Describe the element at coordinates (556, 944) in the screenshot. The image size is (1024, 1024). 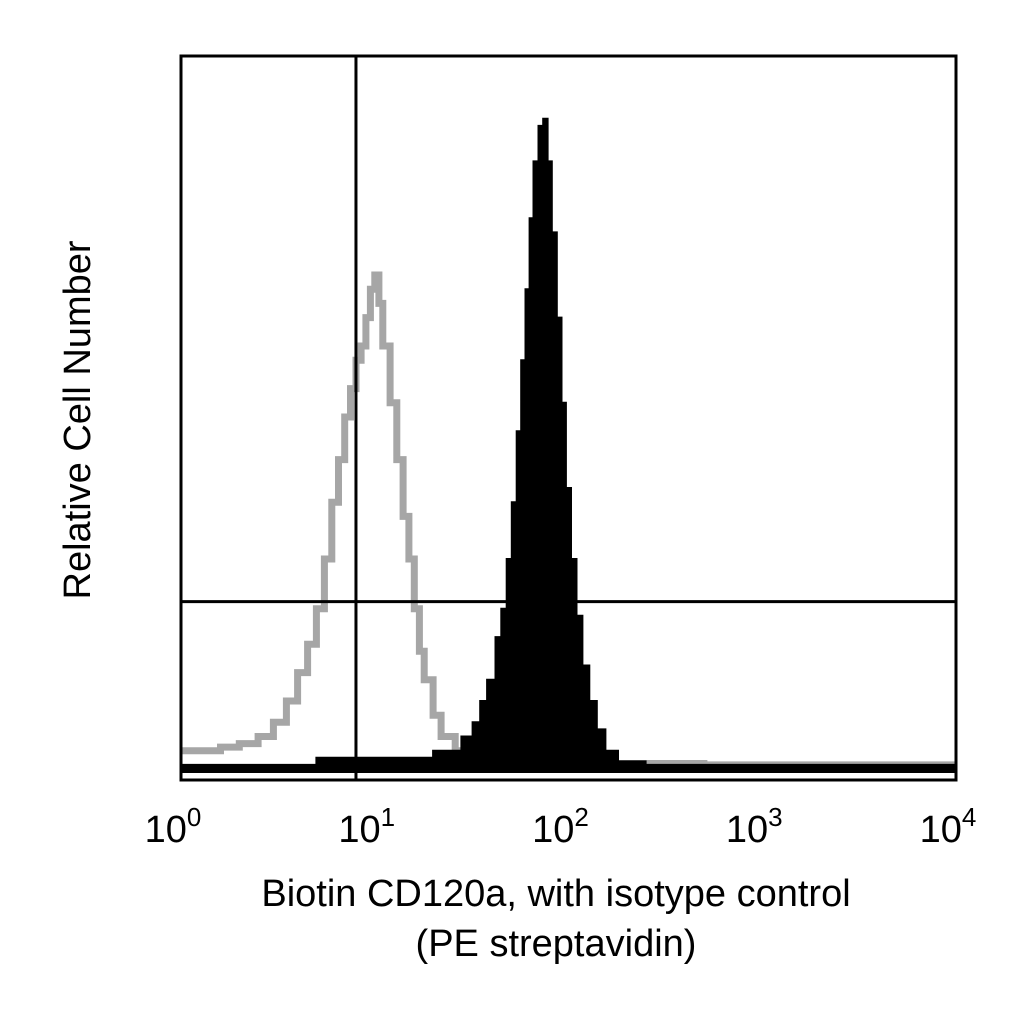
I see `x-axis-title-line2: (PE streptavidin)` at that location.